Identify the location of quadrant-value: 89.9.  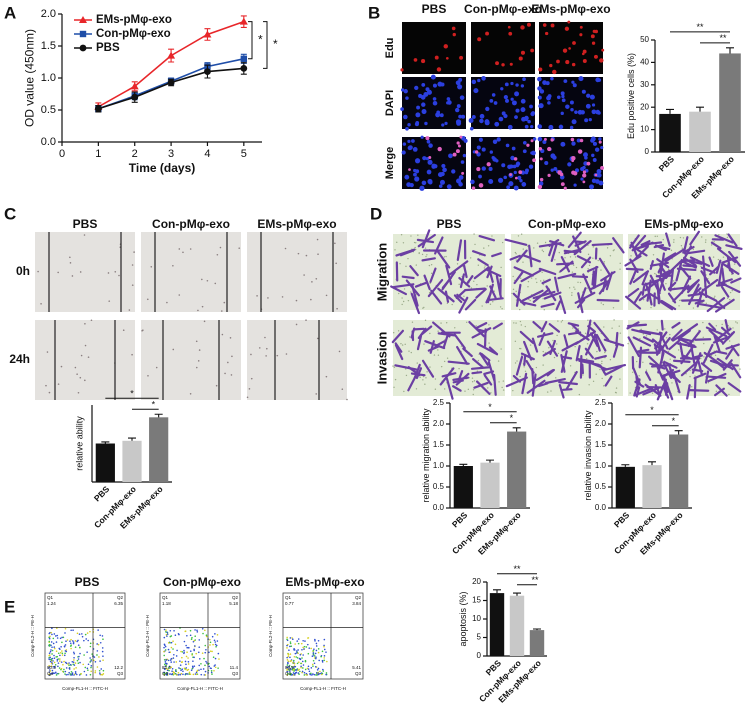
(289, 667).